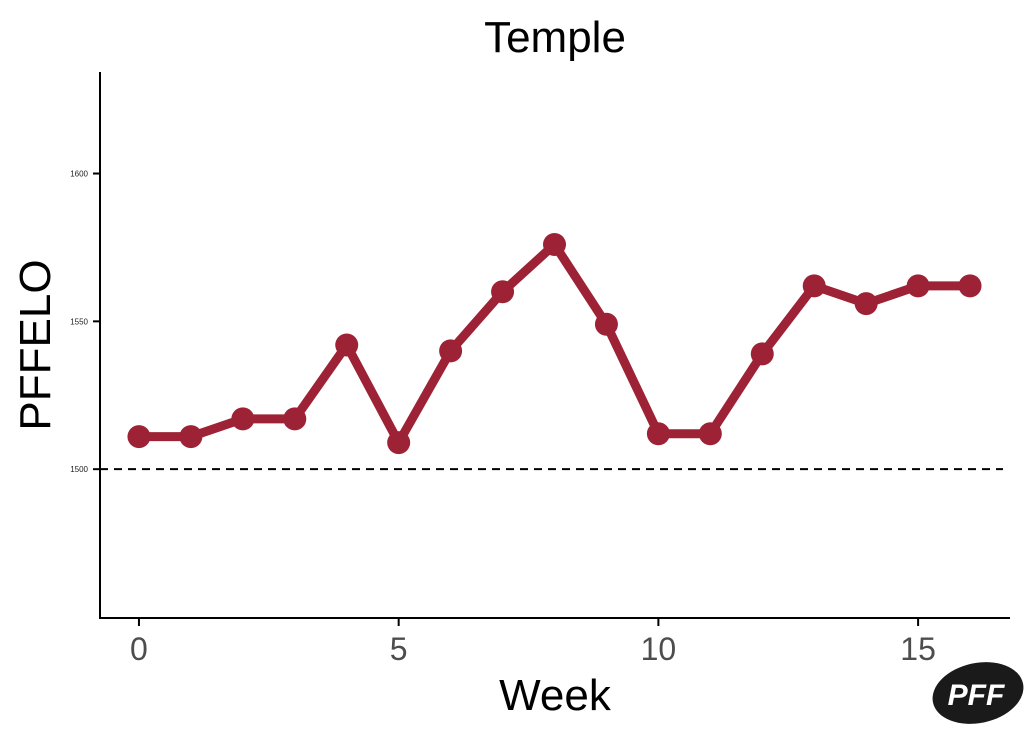 This screenshot has width=1024, height=732. I want to click on y-tick-label: 1600, so click(79, 174).